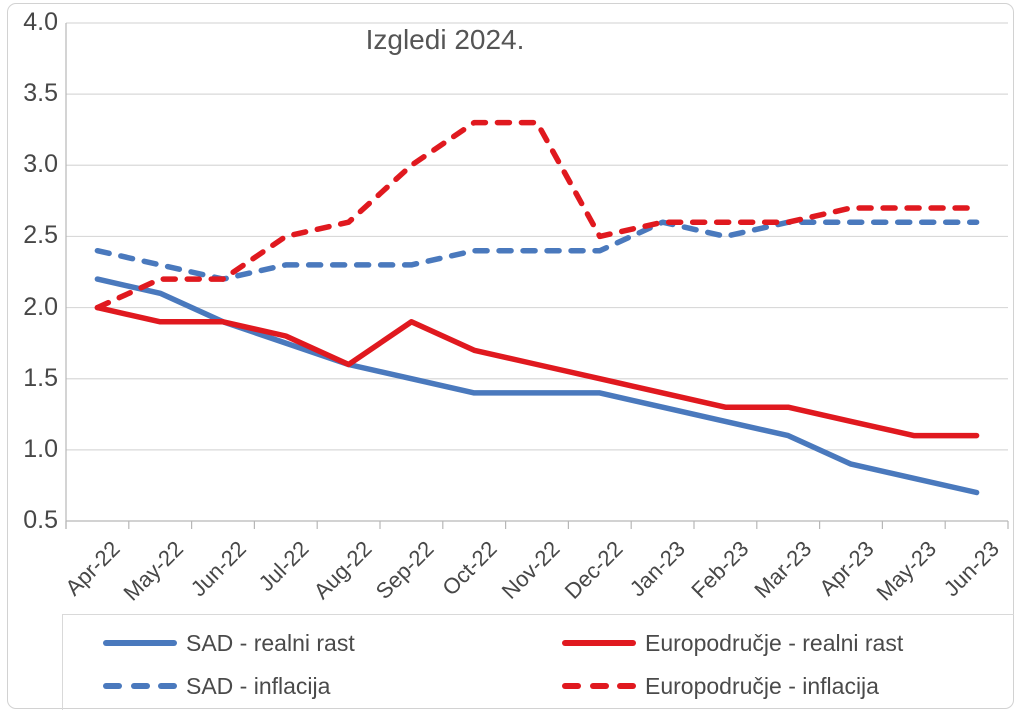  I want to click on legend-item: SAD - realni rast, so click(229, 642).